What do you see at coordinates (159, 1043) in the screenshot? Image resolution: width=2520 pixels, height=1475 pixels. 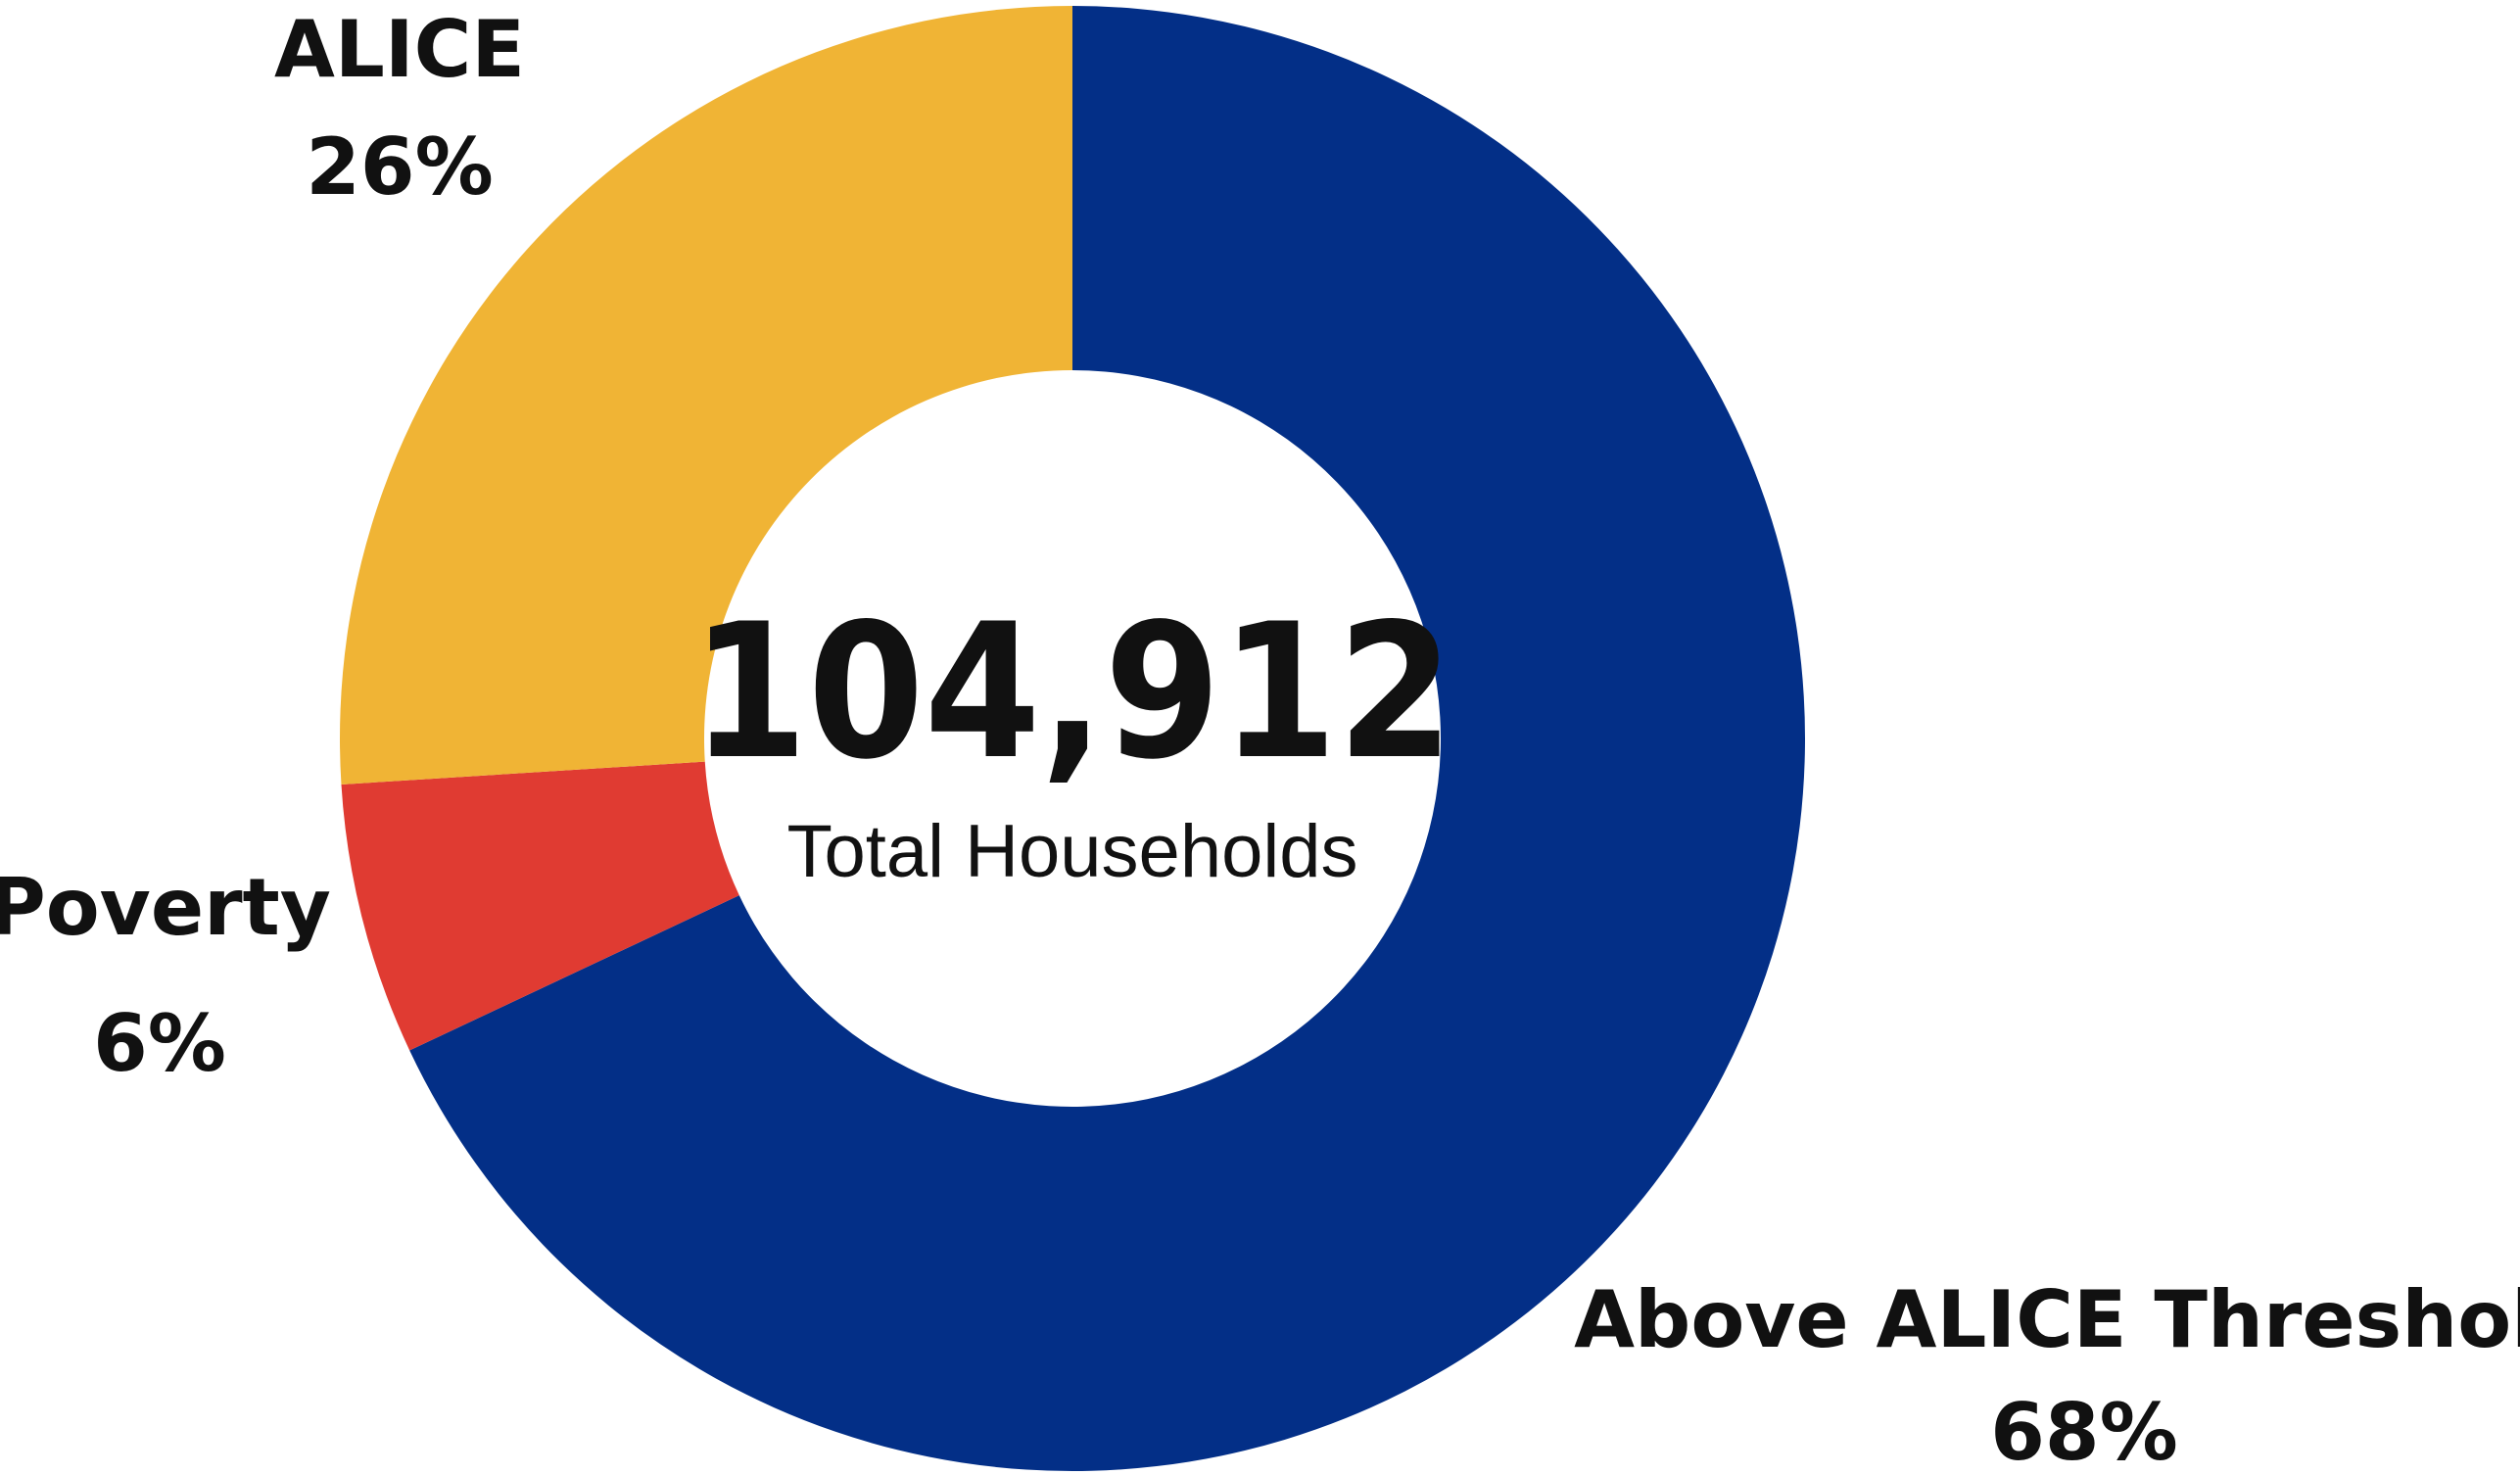 I see `slice-value-poverty: 6%` at bounding box center [159, 1043].